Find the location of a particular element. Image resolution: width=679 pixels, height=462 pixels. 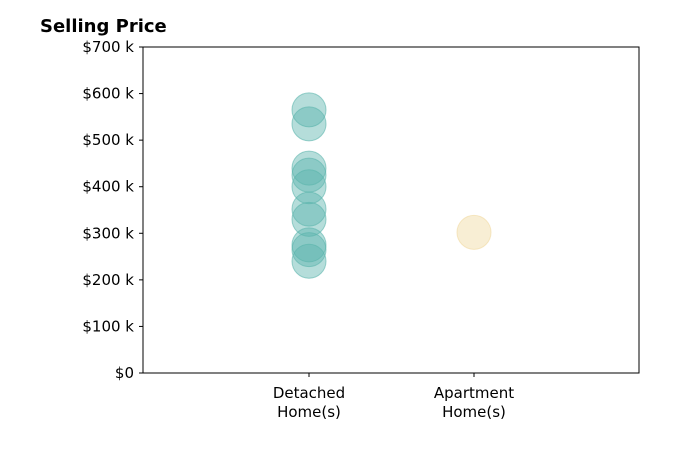

y-tick-label-4: $400 k is located at coordinates (108, 187).